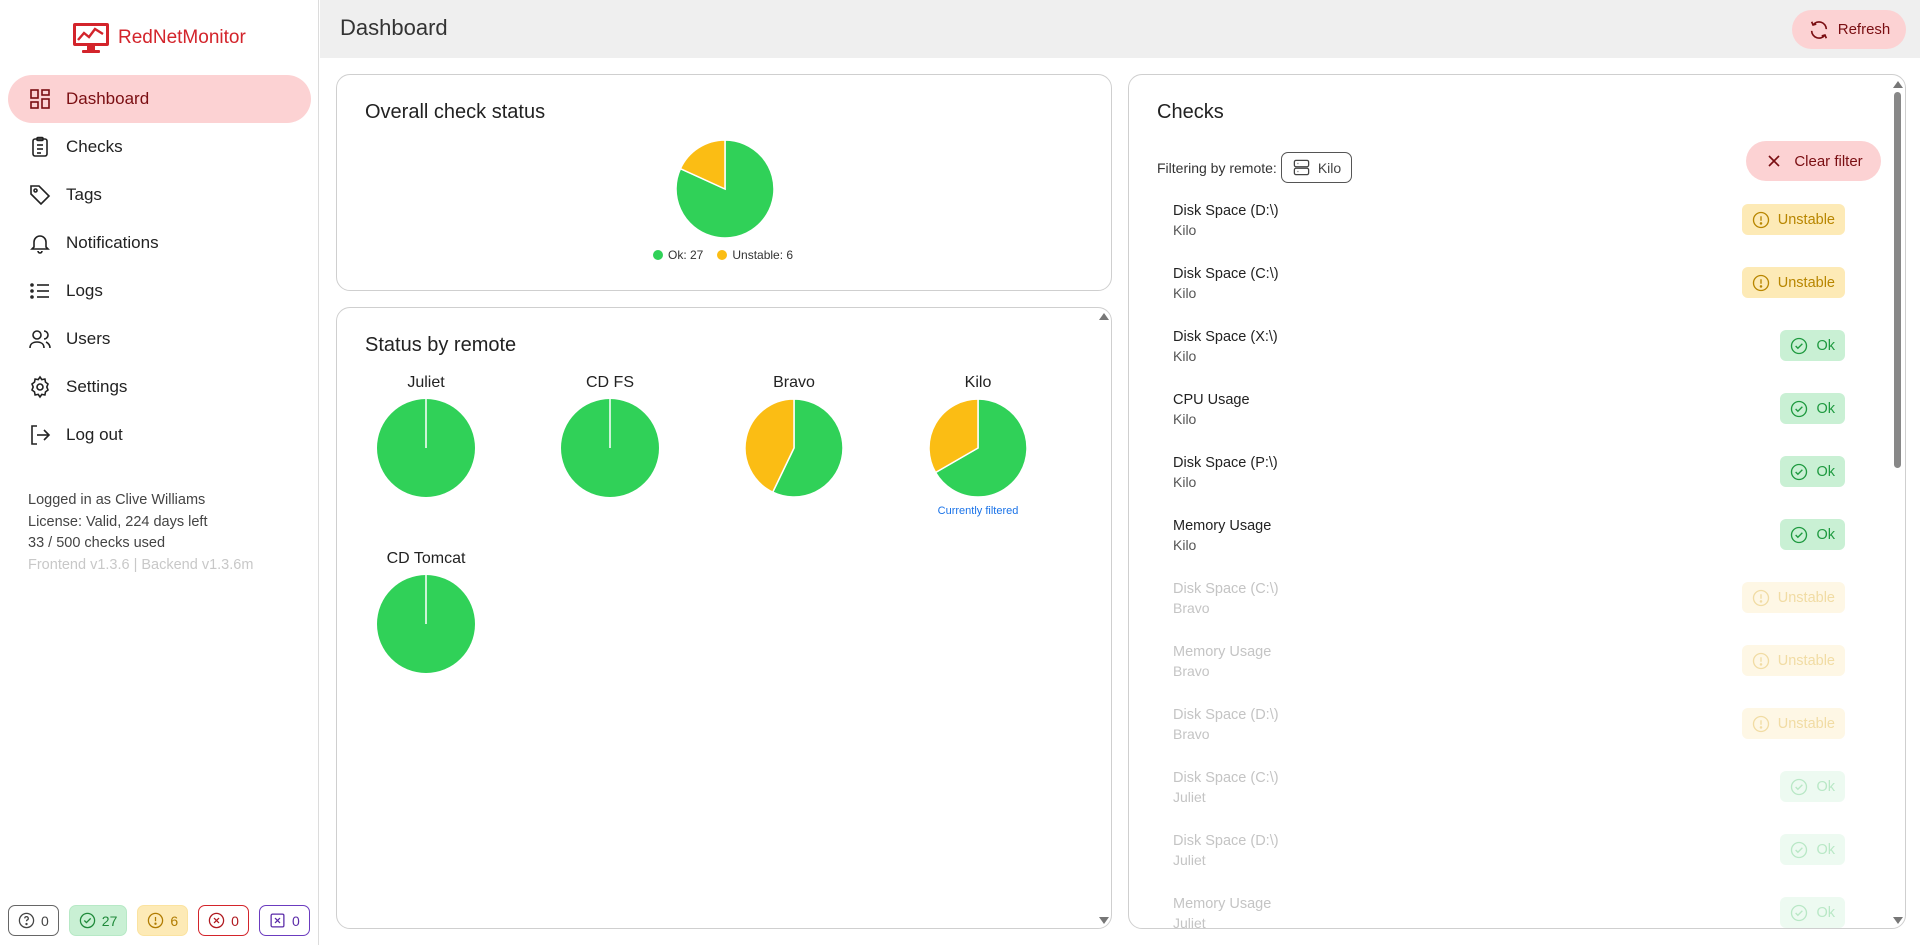 This screenshot has width=1920, height=945. I want to click on legend-ok-label: Ok: 27, so click(686, 255).